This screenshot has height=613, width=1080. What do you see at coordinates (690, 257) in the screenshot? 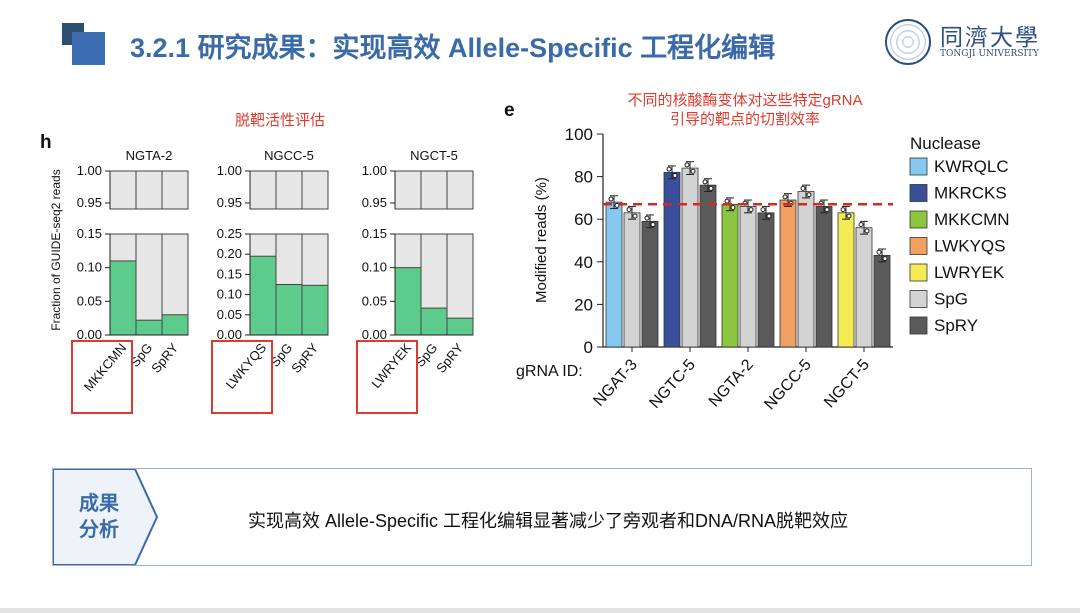
I see `modified-bar-ngtc-5-spg` at bounding box center [690, 257].